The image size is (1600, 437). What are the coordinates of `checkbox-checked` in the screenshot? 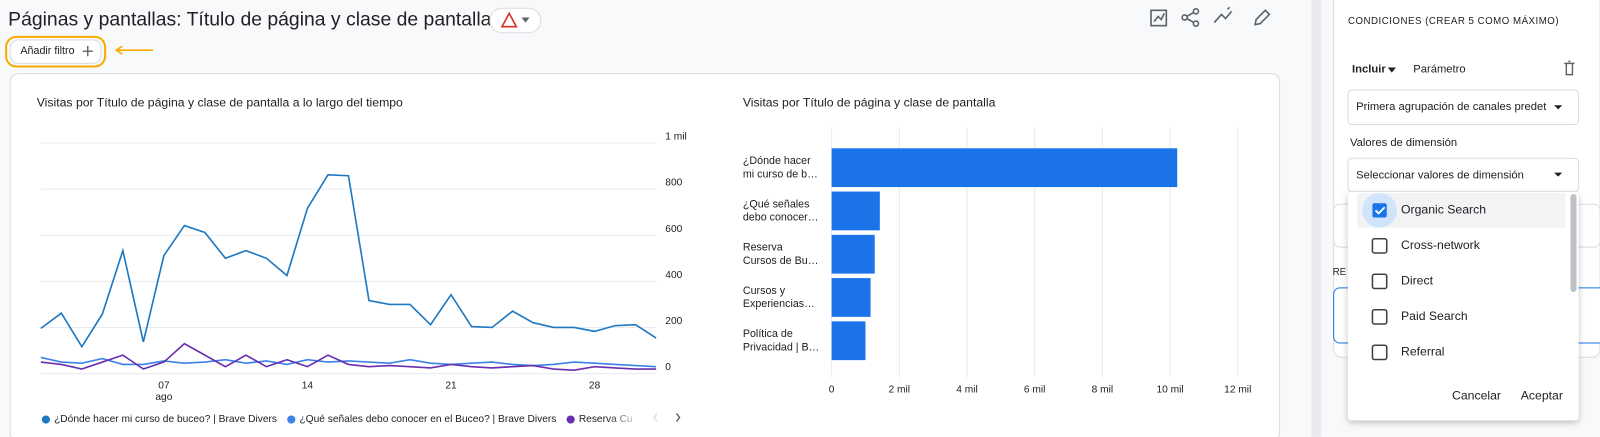 It's located at (1379, 210).